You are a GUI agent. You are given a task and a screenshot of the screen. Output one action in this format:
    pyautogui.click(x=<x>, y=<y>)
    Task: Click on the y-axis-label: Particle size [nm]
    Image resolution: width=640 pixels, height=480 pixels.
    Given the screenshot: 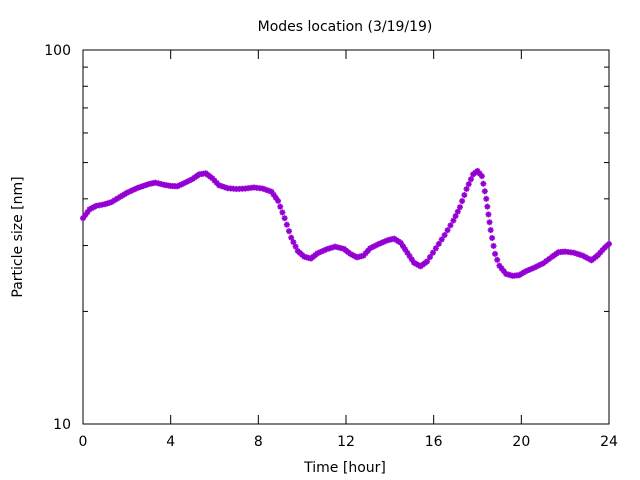 What is the action you would take?
    pyautogui.click(x=18, y=236)
    